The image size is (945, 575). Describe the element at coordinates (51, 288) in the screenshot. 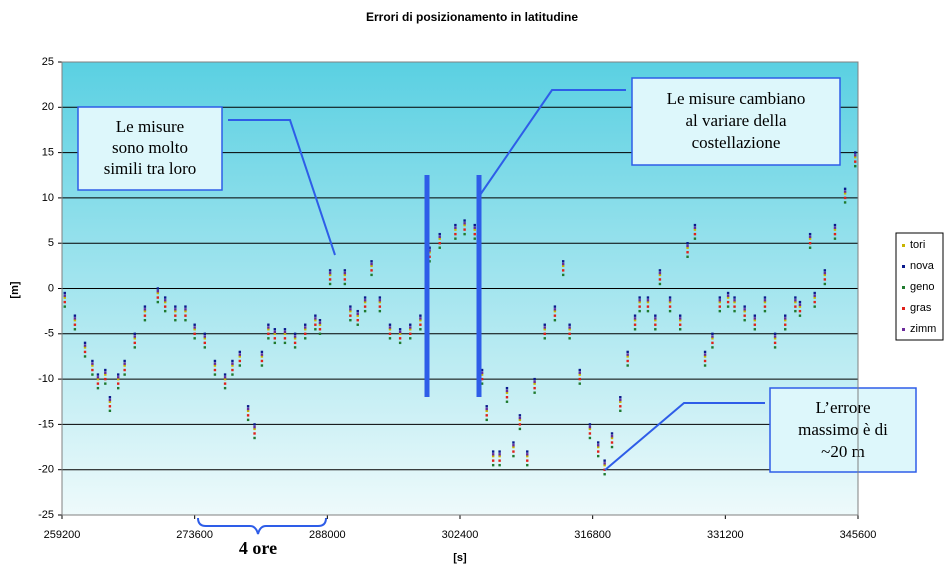

I see `y-tick-label: 0` at that location.